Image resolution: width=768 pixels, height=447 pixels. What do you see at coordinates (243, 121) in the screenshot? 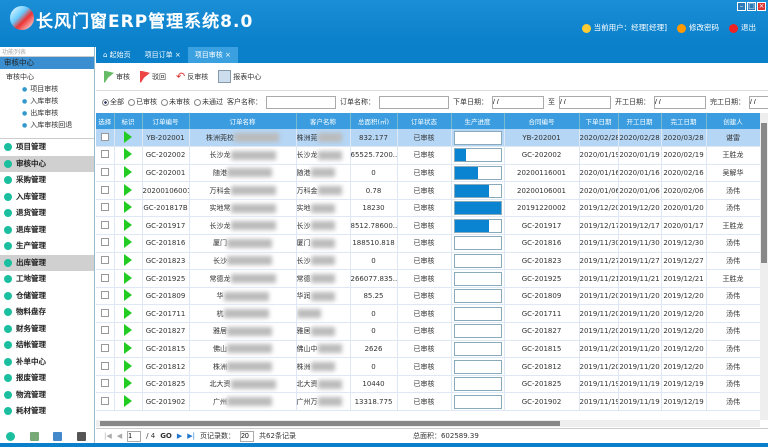
I see `column-header: 订单名称` at bounding box center [243, 121].